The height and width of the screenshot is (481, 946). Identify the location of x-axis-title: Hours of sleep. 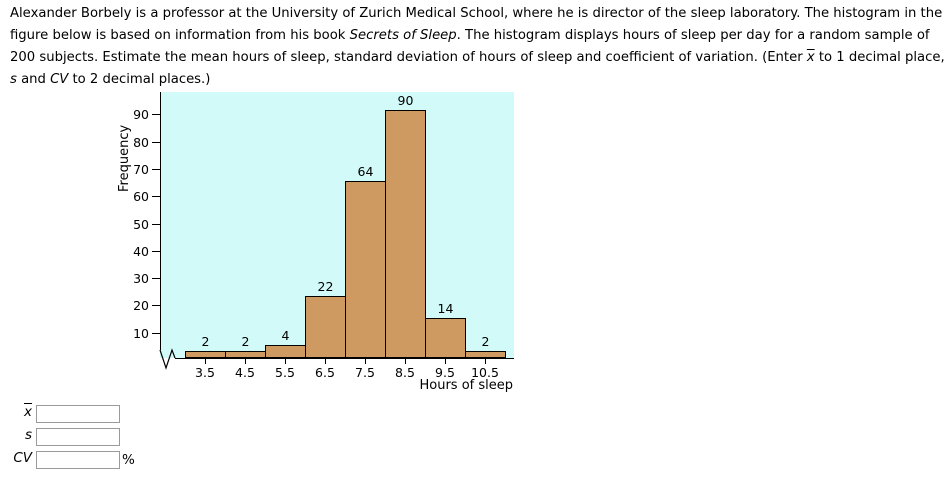
(466, 385).